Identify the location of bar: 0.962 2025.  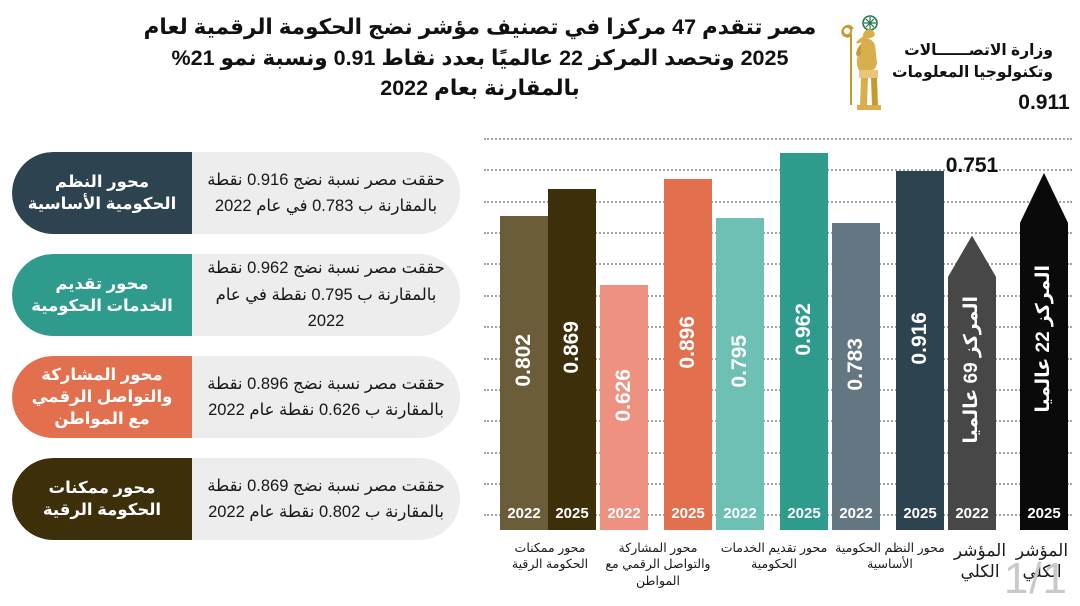
(804, 341).